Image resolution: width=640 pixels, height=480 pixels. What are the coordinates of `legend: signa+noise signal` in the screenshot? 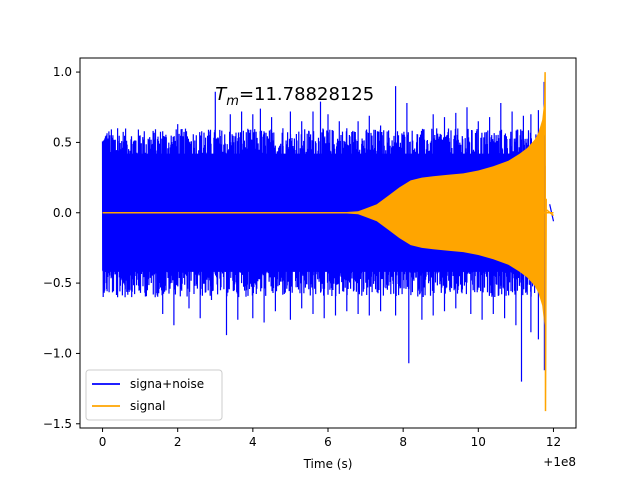 It's located at (154, 395).